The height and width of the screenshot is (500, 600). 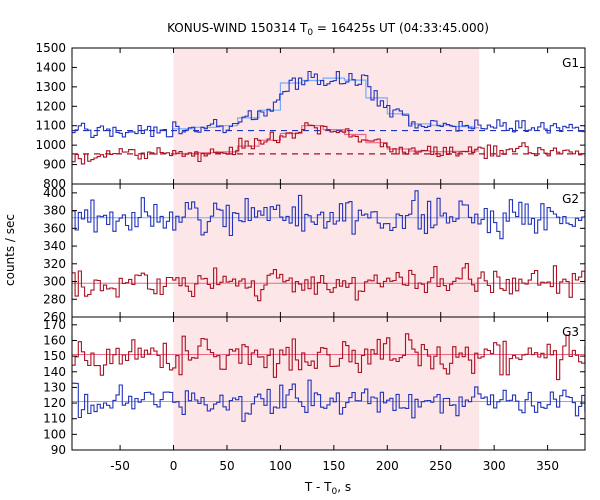 I want to click on x-tick-label: 350, so click(x=547, y=466).